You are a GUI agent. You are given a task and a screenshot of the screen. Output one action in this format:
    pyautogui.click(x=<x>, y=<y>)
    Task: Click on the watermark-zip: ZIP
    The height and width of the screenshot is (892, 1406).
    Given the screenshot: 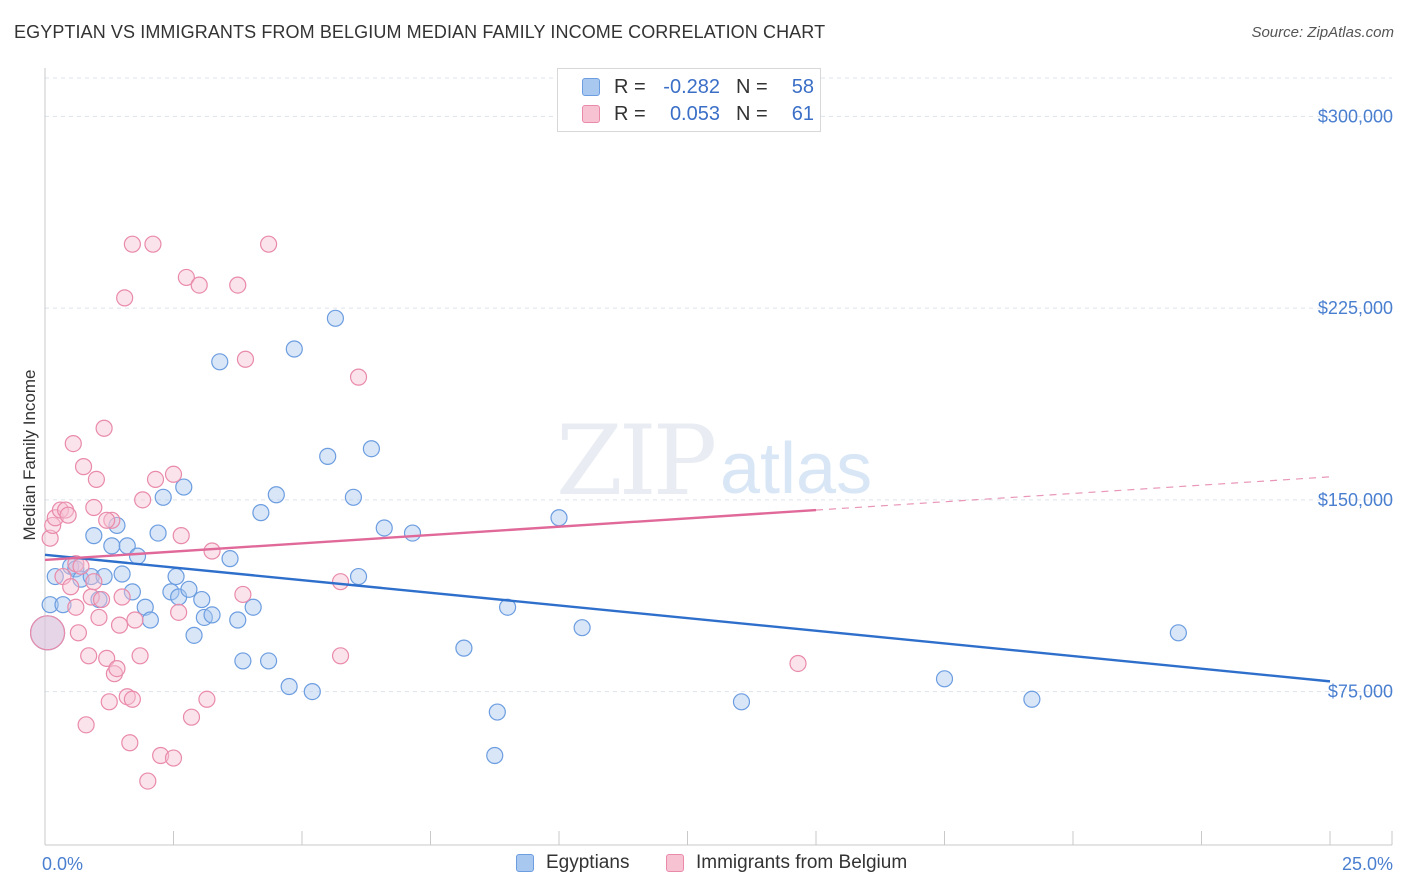 What is the action you would take?
    pyautogui.click(x=636, y=461)
    